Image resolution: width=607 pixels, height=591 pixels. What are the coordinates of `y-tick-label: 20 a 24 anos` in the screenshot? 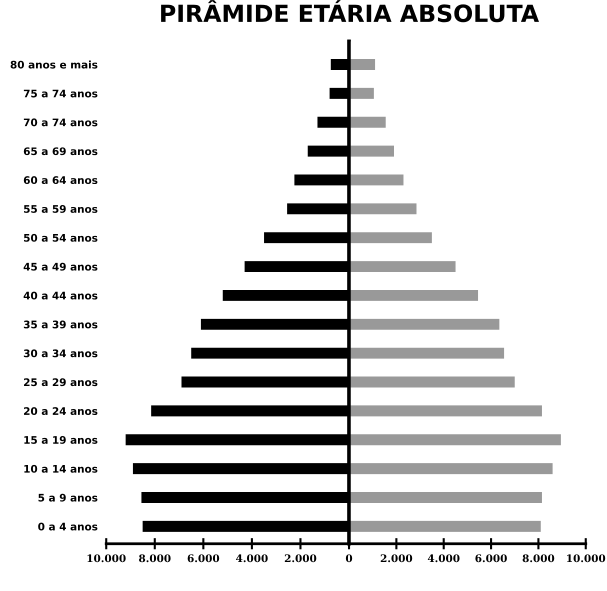 It's located at (61, 411).